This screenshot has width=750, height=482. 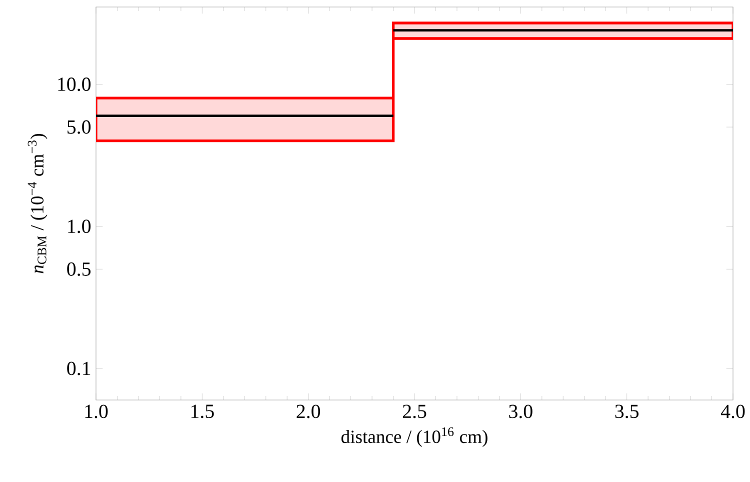 I want to click on y-tick-label: 10.0, so click(x=74, y=85).